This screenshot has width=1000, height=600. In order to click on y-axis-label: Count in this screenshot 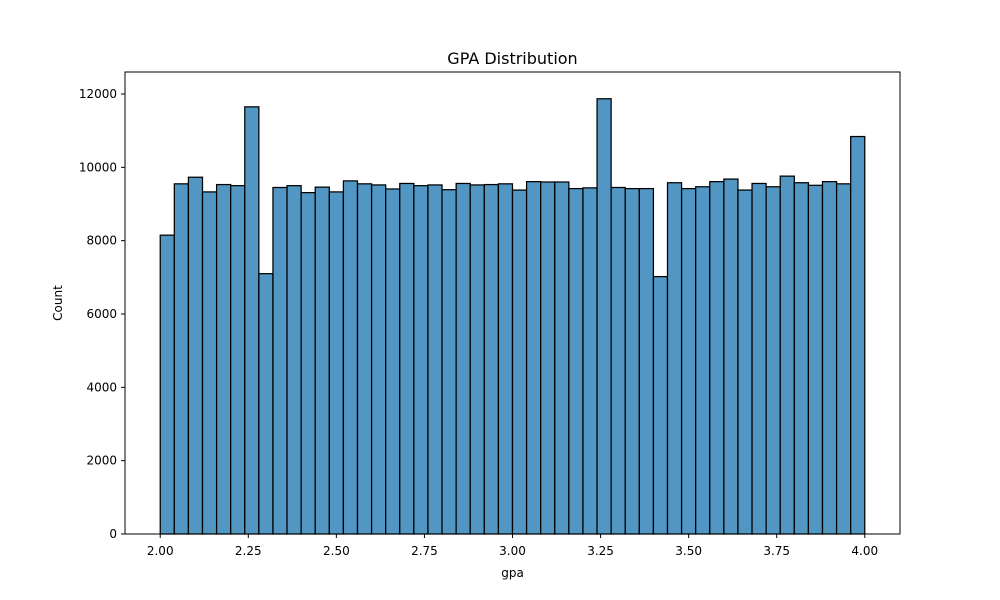, I will do `click(58, 303)`.